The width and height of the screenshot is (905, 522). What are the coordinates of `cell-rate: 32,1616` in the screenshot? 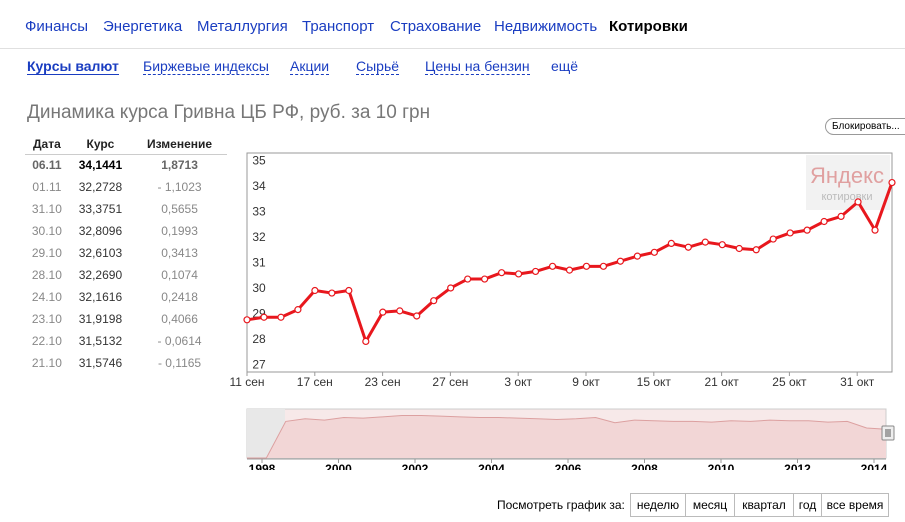 It's located at (100, 297).